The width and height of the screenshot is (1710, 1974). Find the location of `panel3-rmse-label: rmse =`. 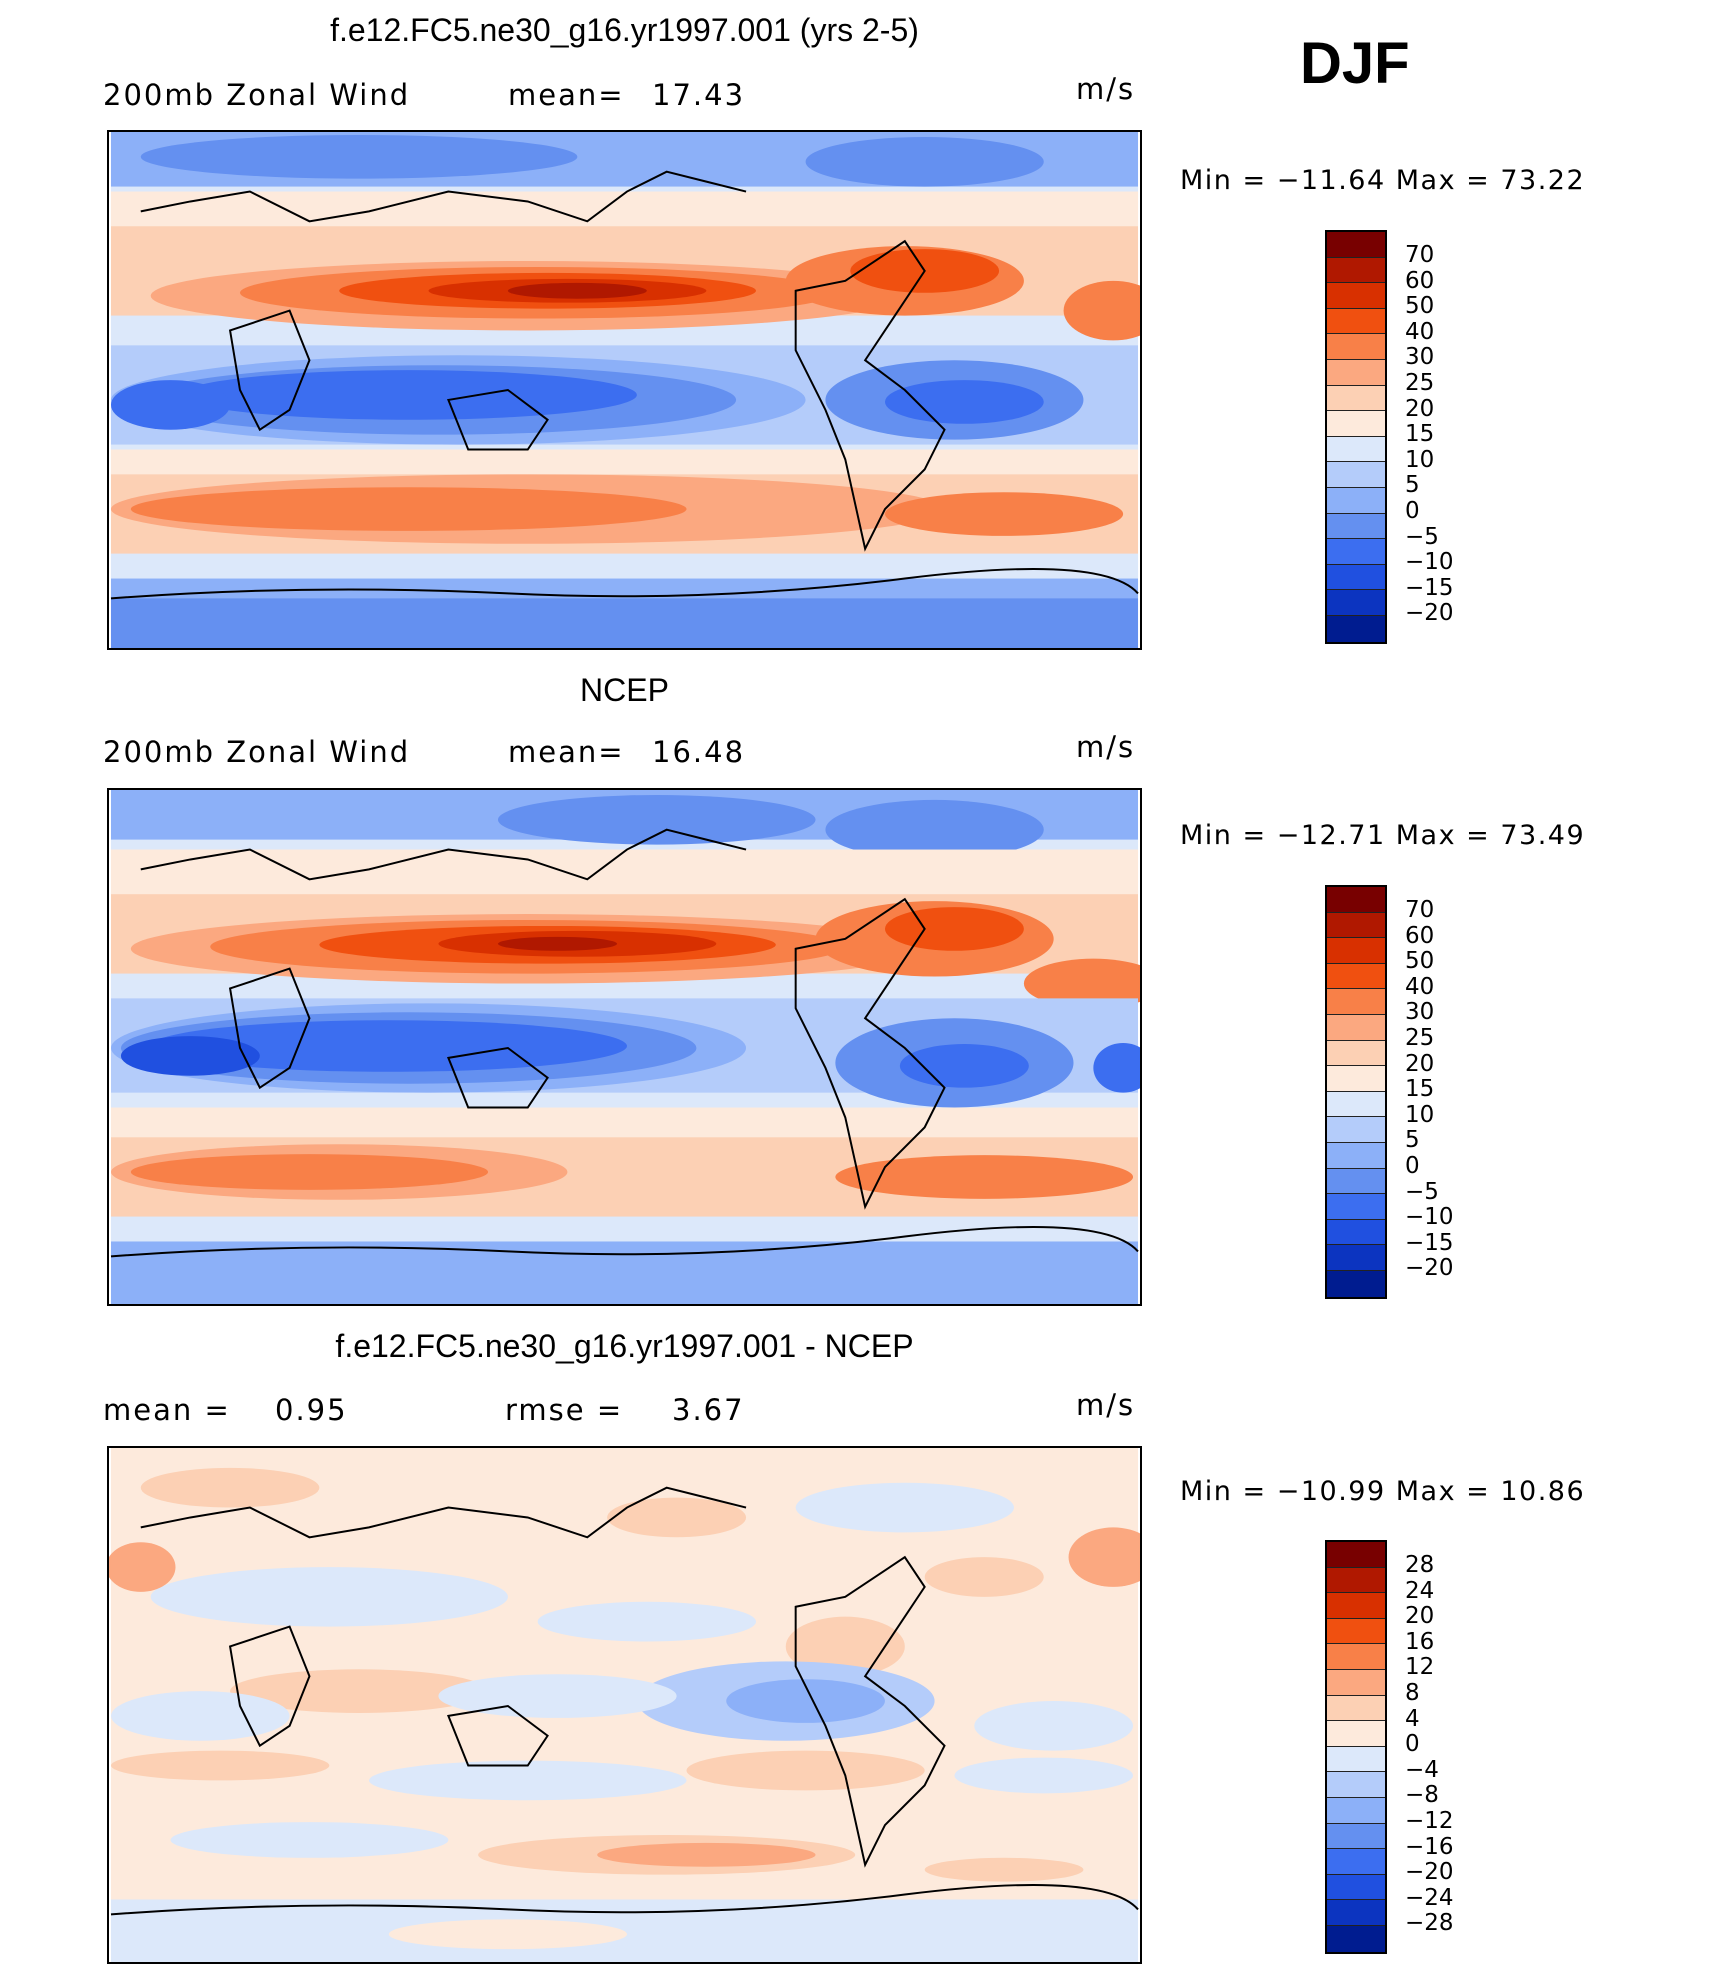

panel3-rmse-label: rmse = is located at coordinates (564, 1410).